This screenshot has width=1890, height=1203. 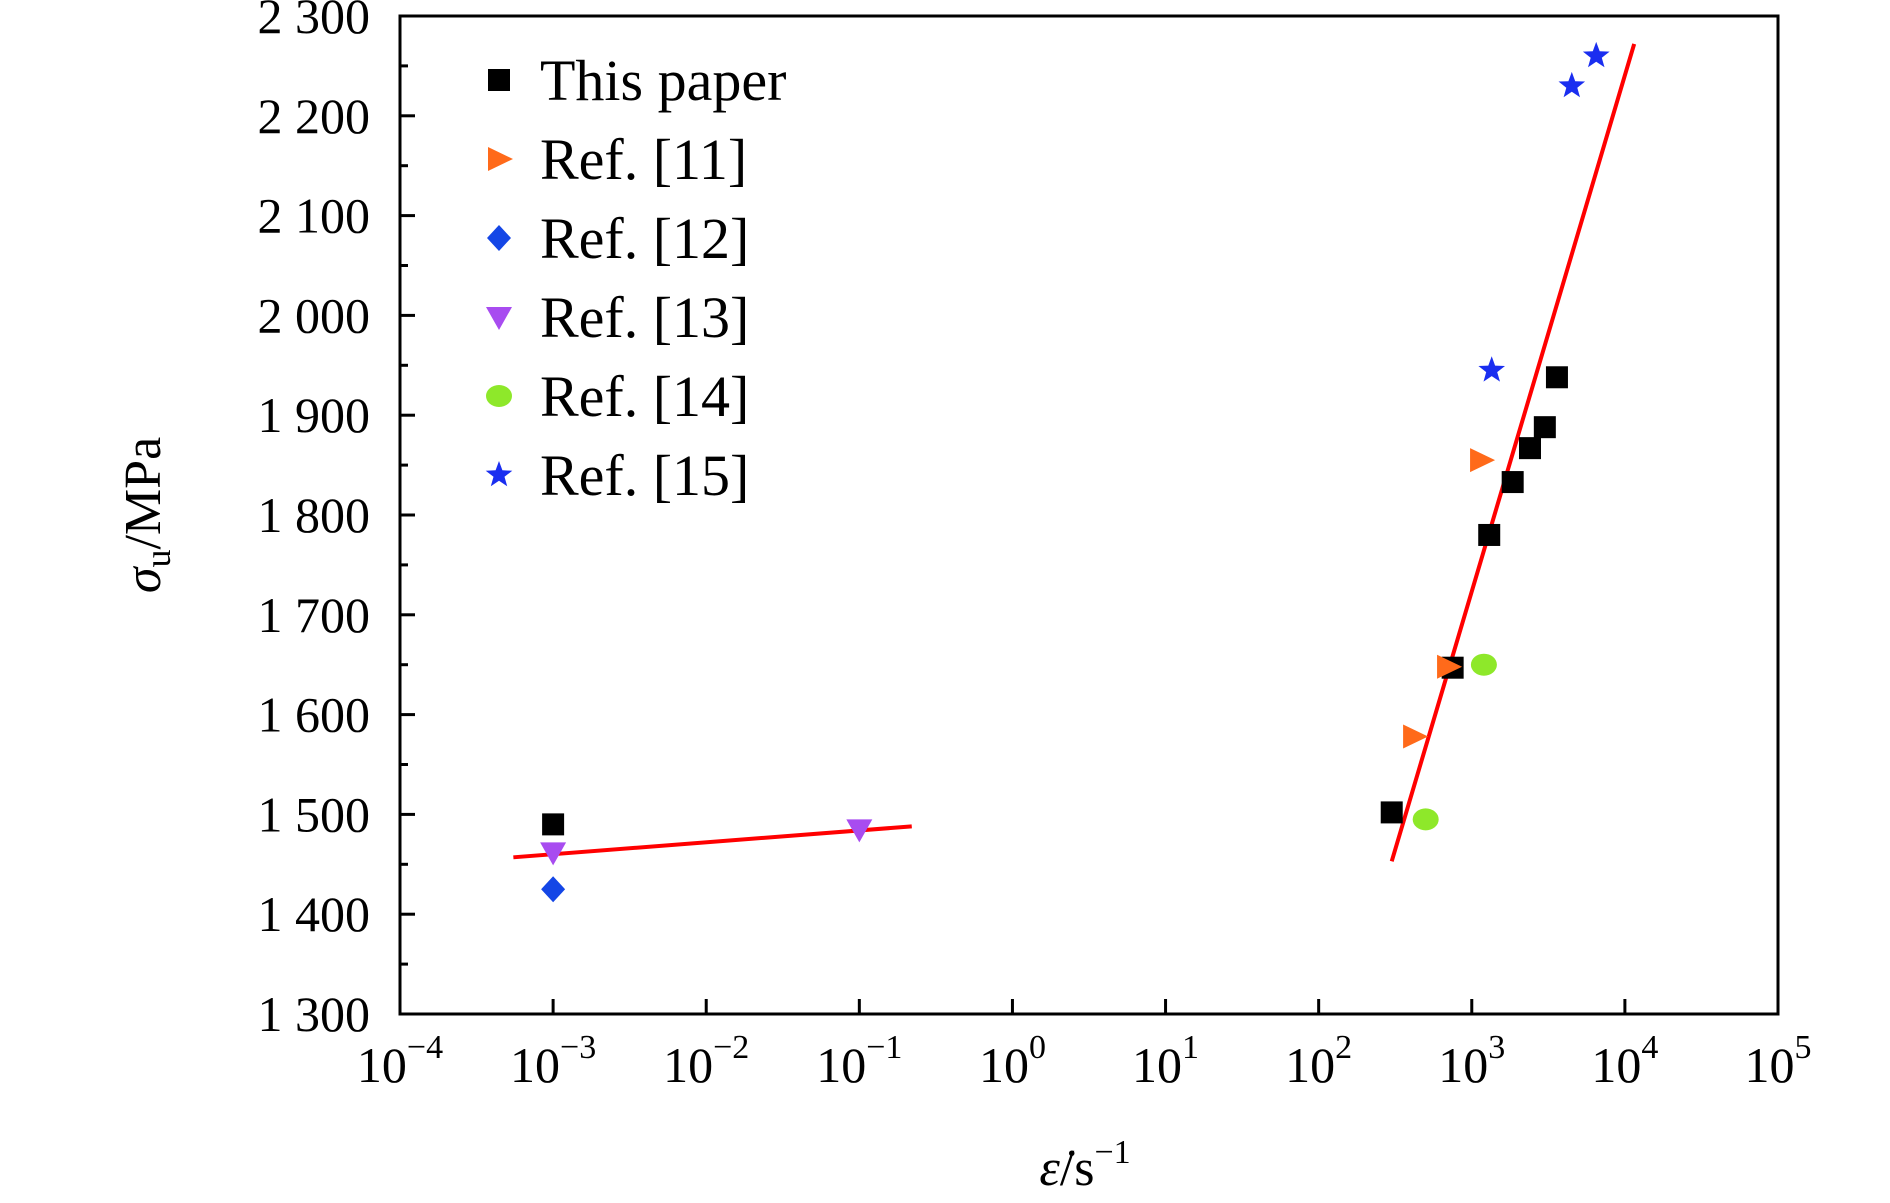 What do you see at coordinates (1318, 1061) in the screenshot?
I see `x-tick-label: 10²` at bounding box center [1318, 1061].